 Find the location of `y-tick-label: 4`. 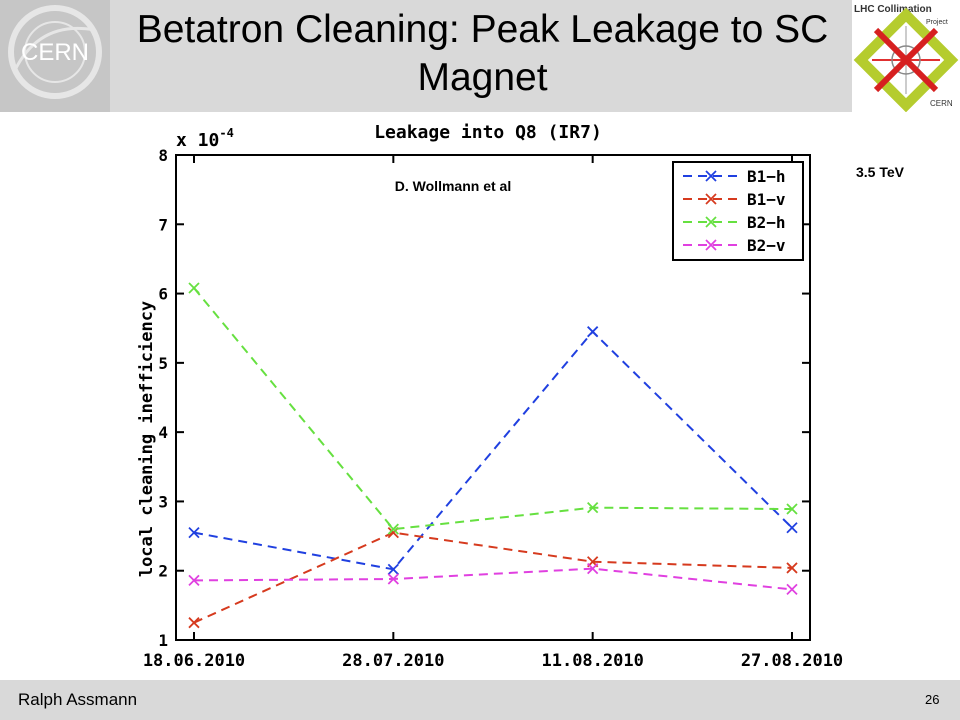

y-tick-label: 4 is located at coordinates (163, 432).